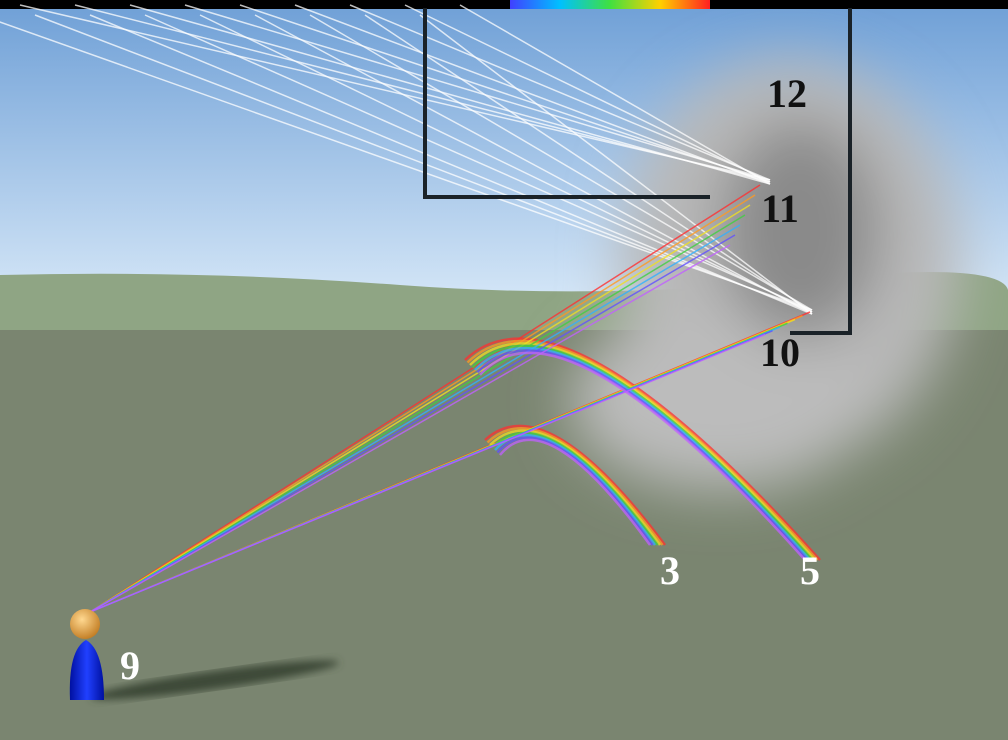 The width and height of the screenshot is (1008, 740). What do you see at coordinates (85, 624) in the screenshot?
I see `person-head` at bounding box center [85, 624].